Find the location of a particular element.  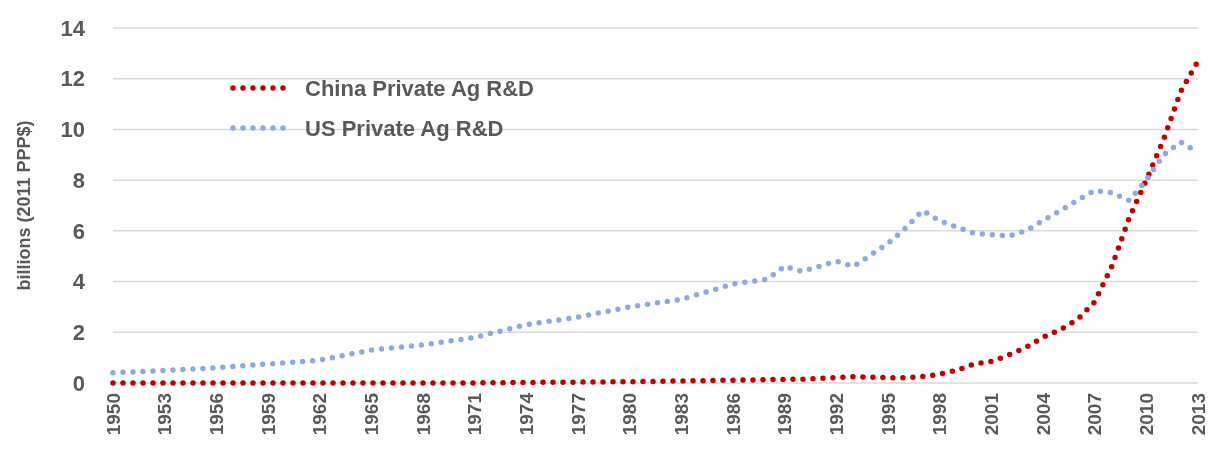

x-tick-label: 2013 is located at coordinates (1198, 414).